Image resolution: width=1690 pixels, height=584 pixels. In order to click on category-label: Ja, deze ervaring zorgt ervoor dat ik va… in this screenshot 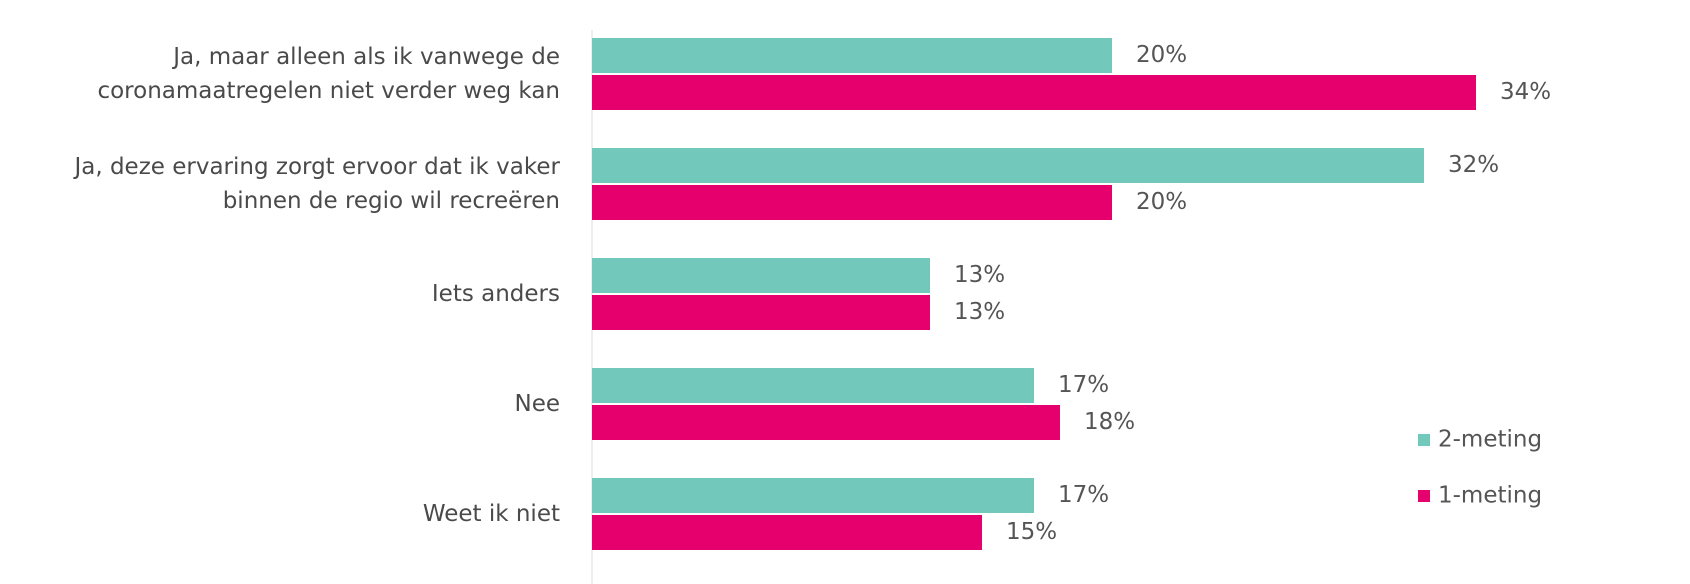, I will do `click(317, 184)`.